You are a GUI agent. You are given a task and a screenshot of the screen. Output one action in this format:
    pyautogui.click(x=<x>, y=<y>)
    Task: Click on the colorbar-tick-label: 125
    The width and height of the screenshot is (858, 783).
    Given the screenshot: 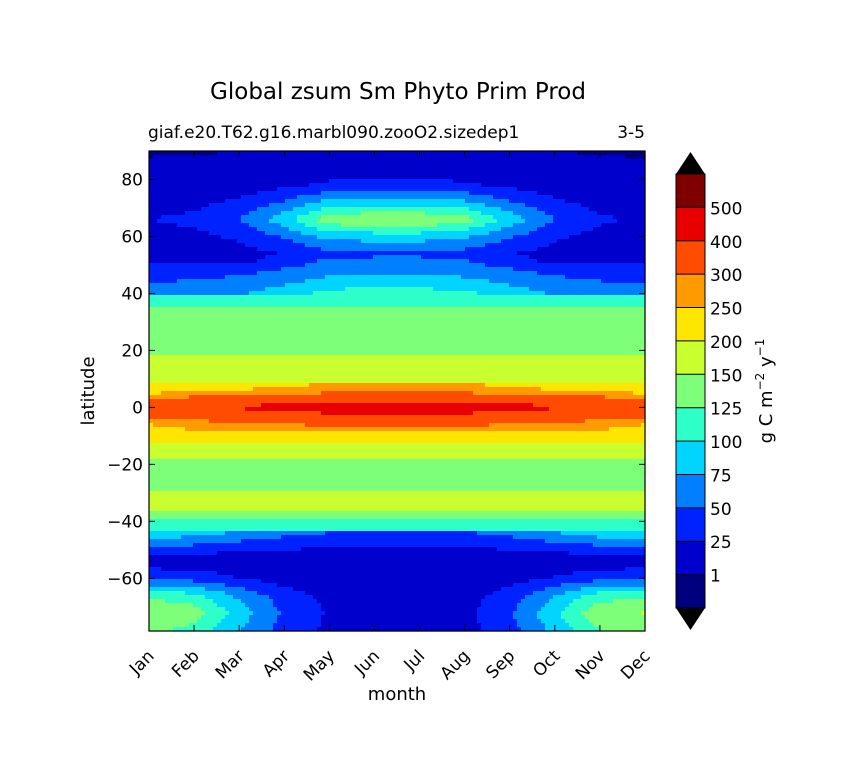 What is the action you would take?
    pyautogui.click(x=726, y=410)
    